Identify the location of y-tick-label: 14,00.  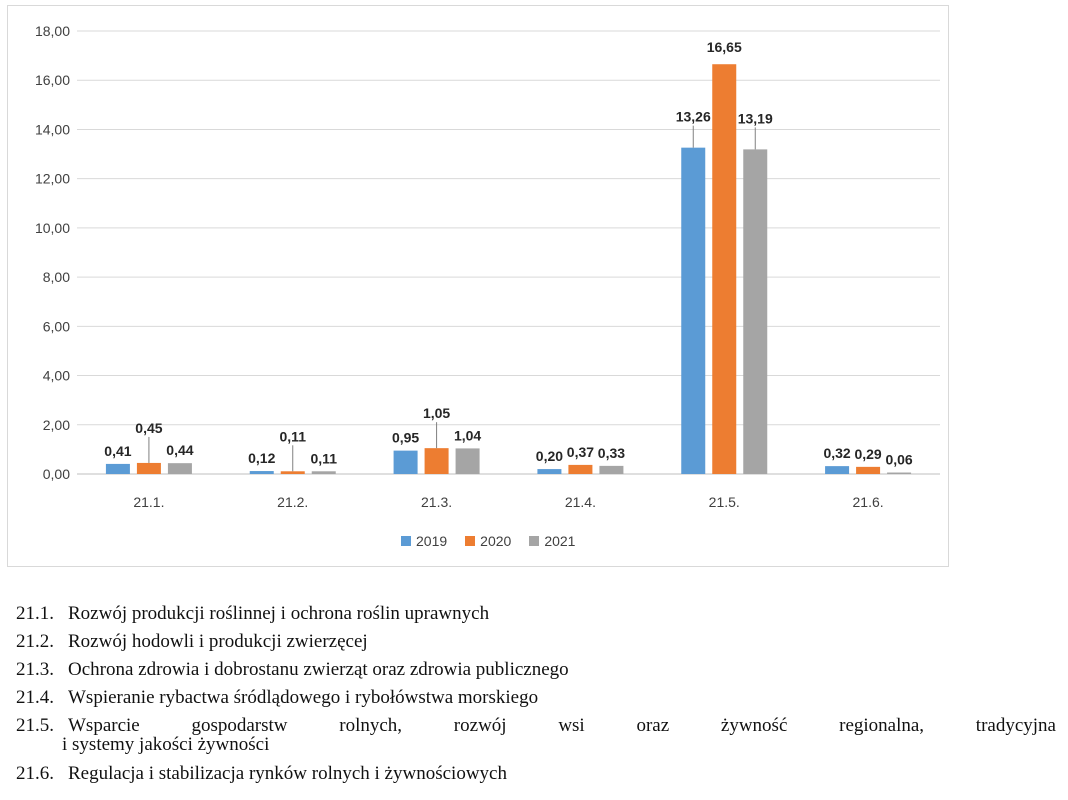
(52, 129).